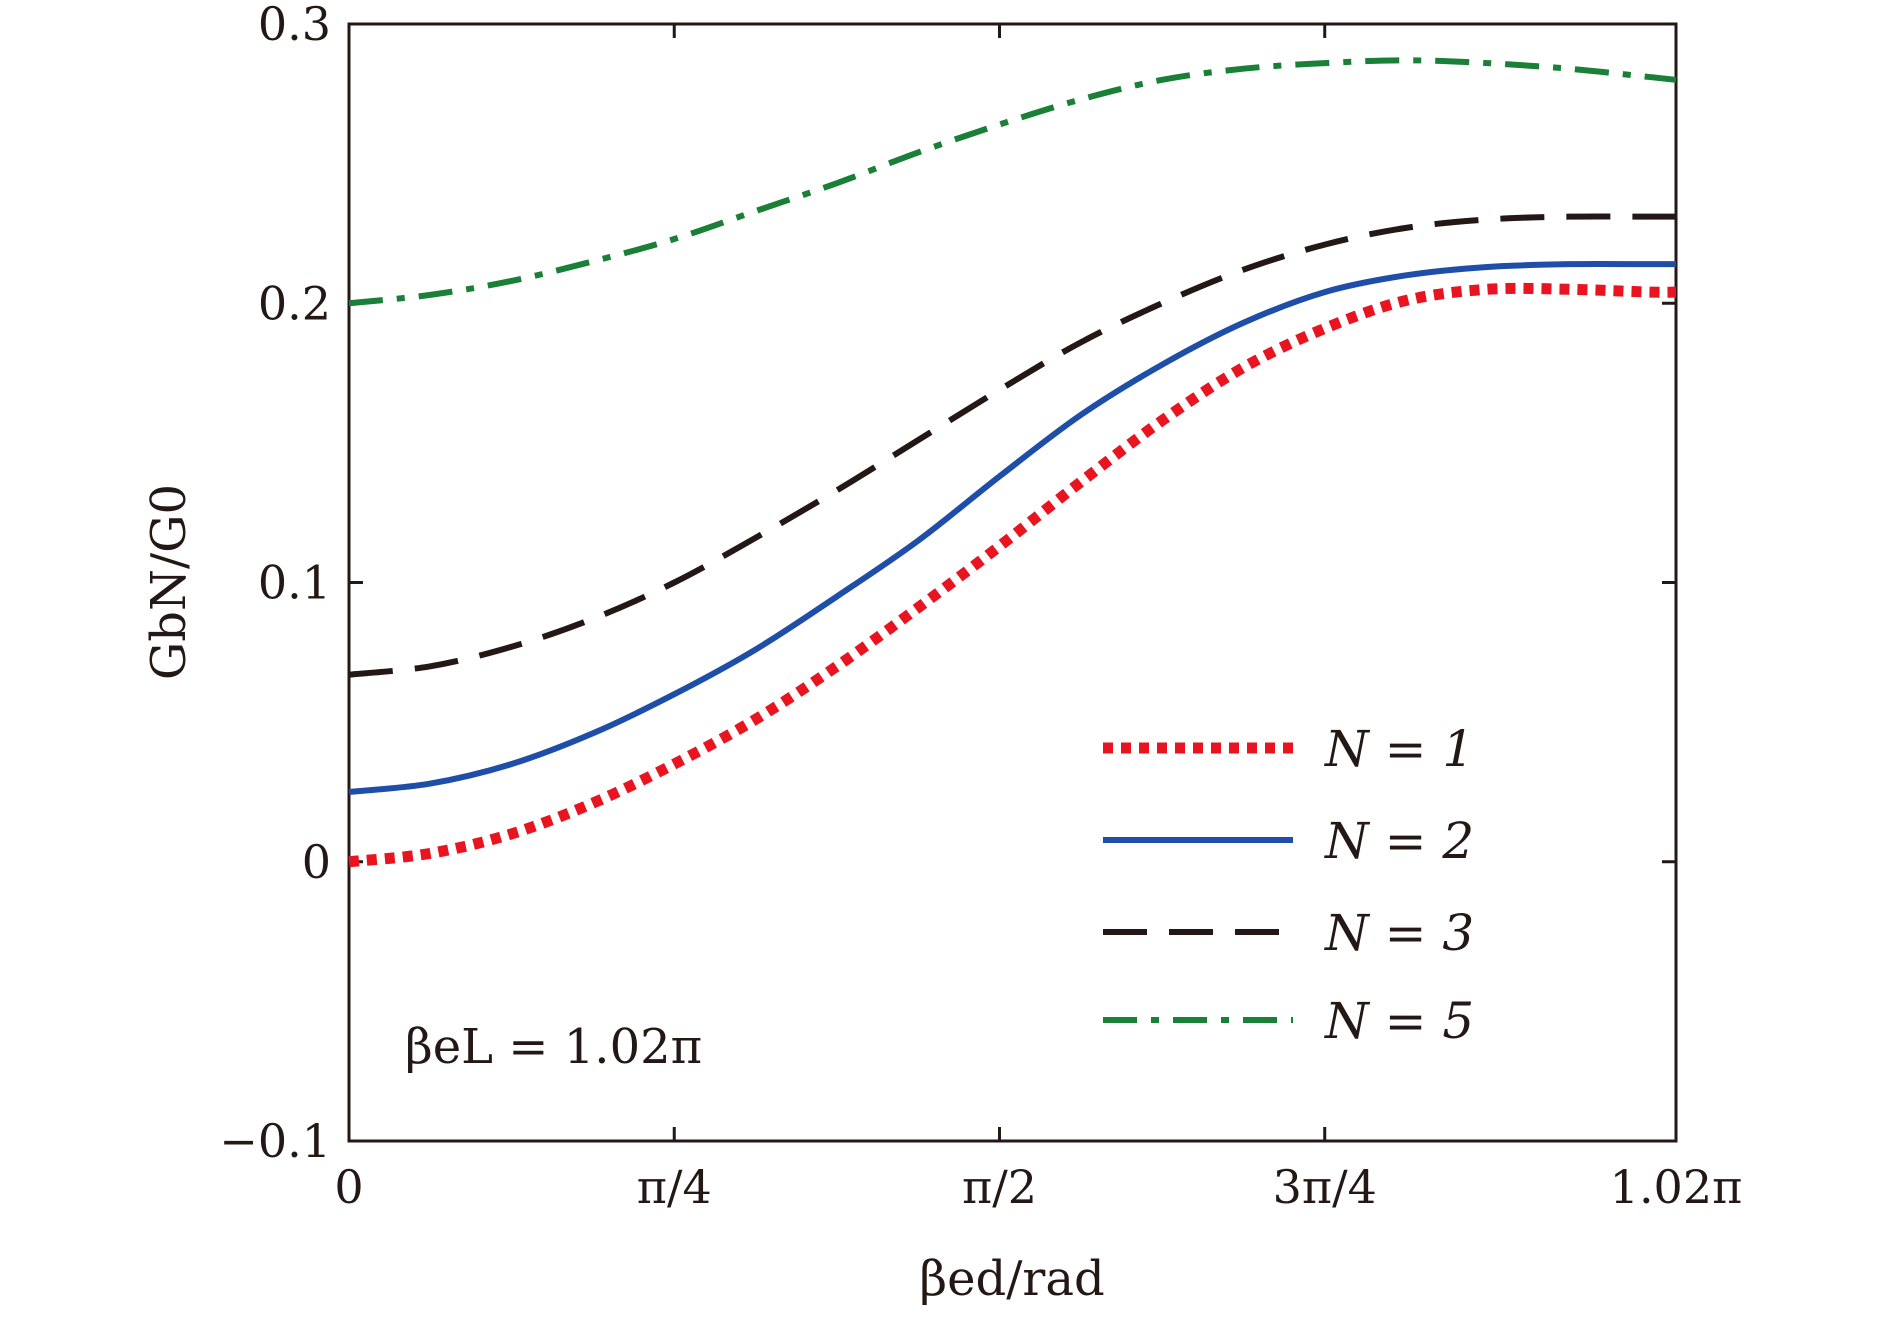  Describe the element at coordinates (553, 1047) in the screenshot. I see `annotation-text: βeL = 1.02π` at that location.